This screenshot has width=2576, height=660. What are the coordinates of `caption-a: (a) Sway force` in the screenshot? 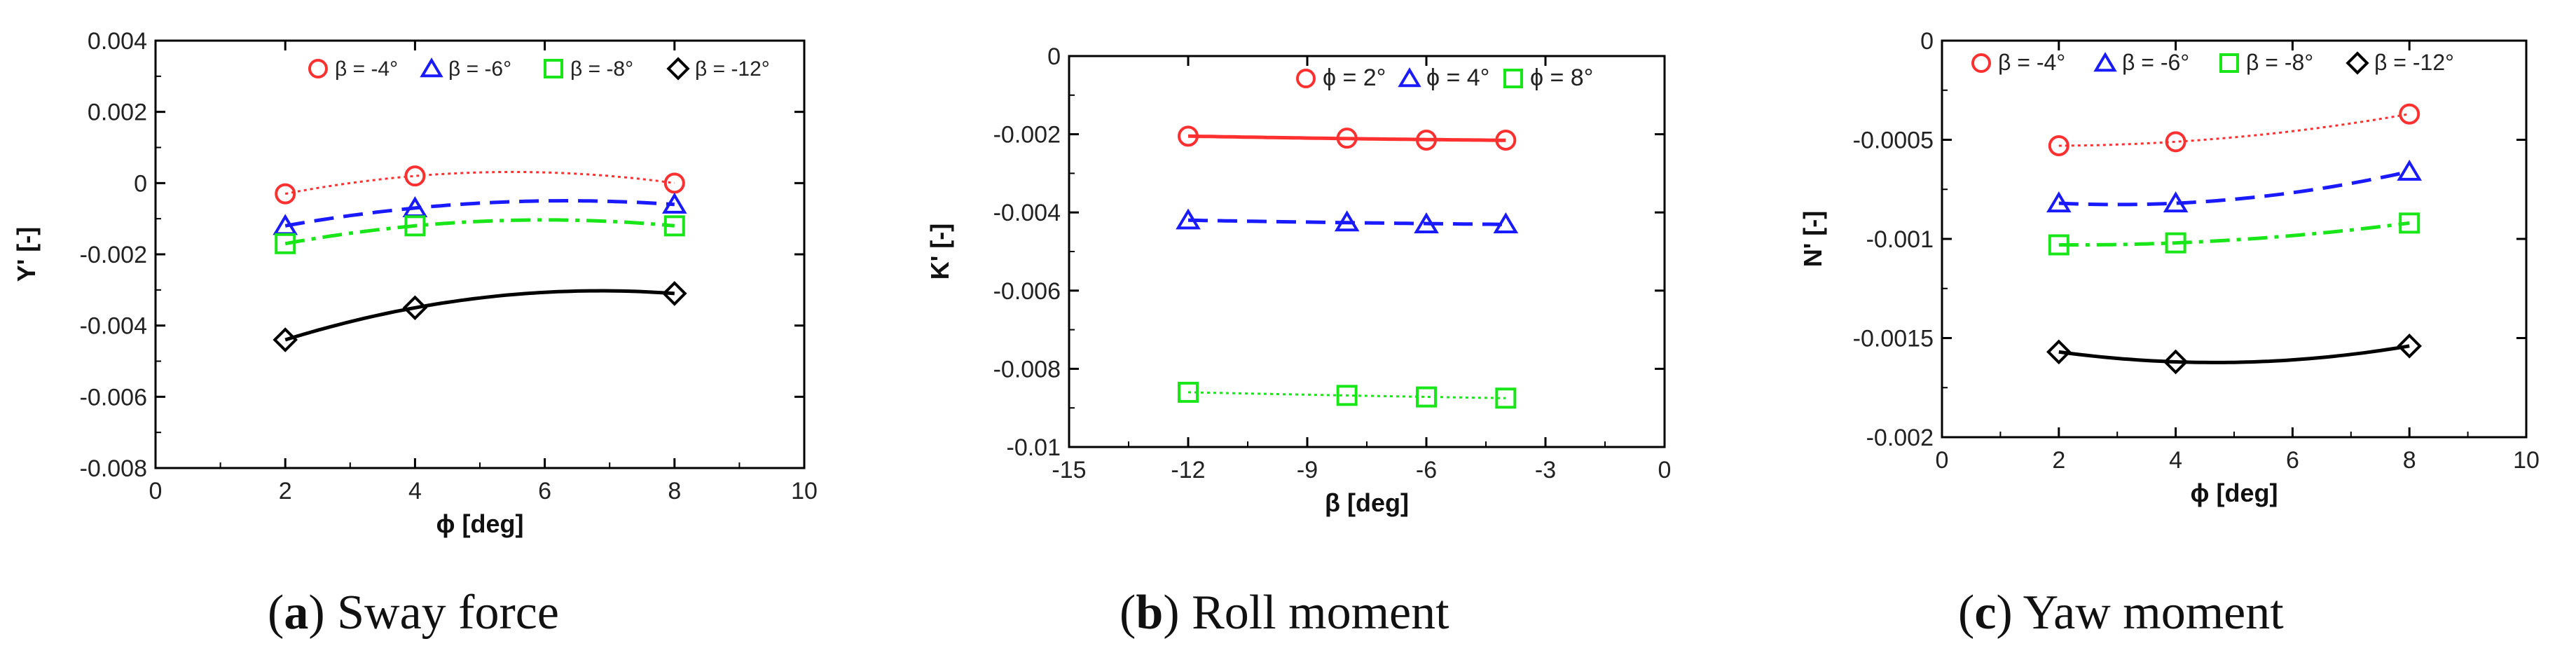 It's located at (413, 613).